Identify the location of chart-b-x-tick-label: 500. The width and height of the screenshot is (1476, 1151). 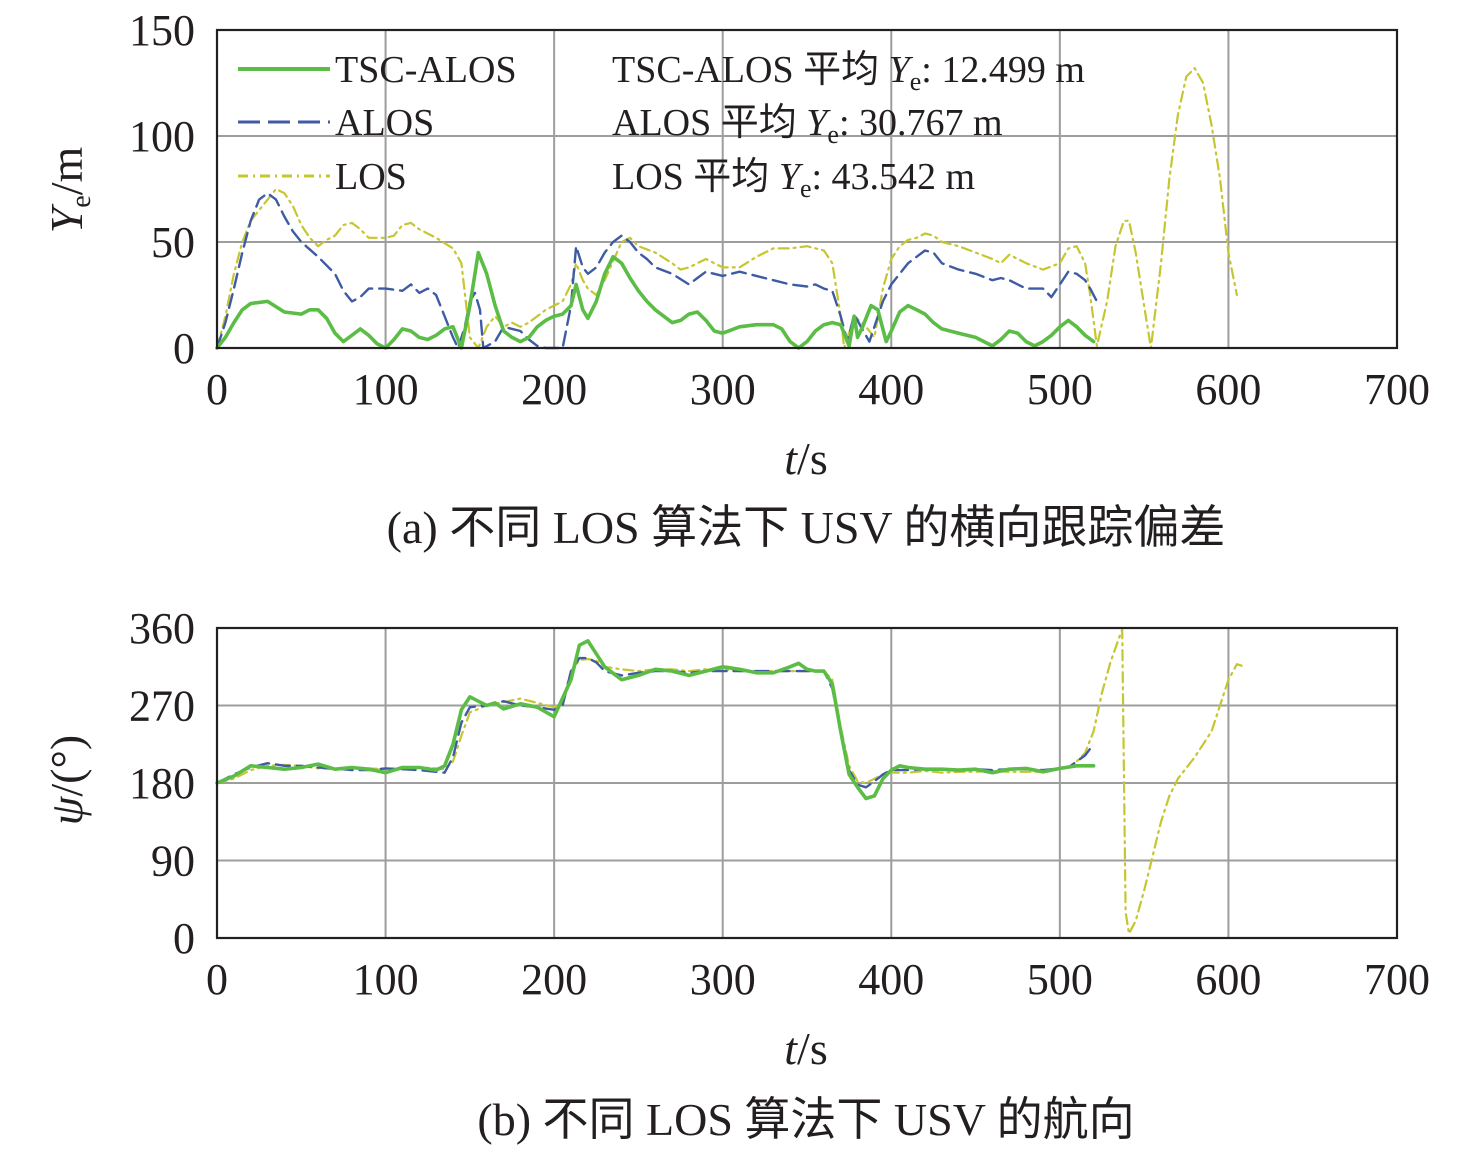
(1060, 979).